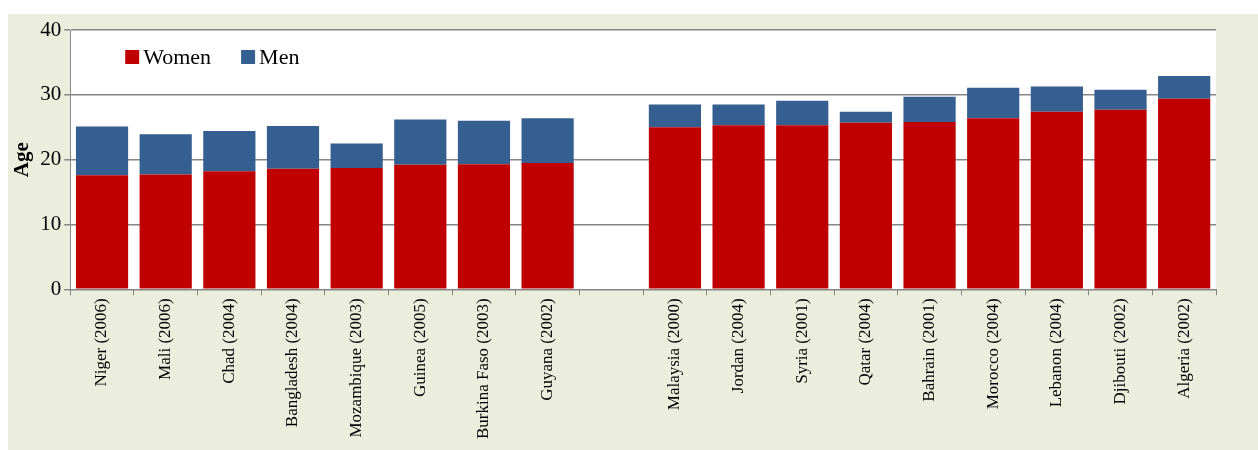 The height and width of the screenshot is (450, 1258). I want to click on x-tick-label: Bahrain (2001), so click(929, 350).